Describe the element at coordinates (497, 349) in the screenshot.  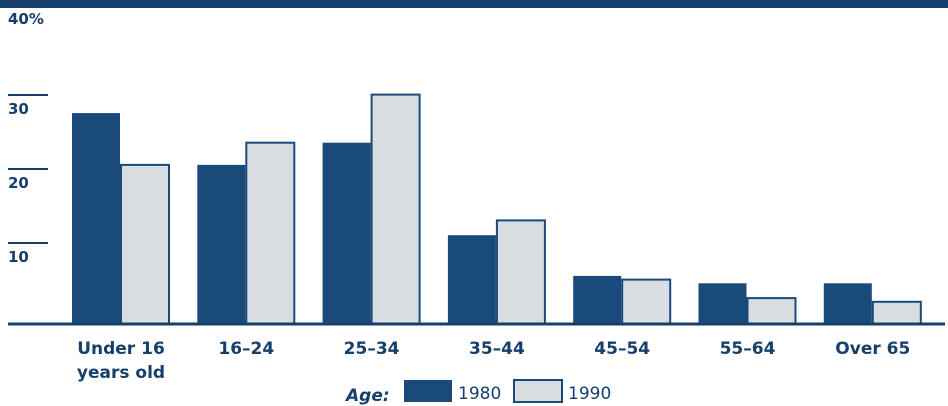
I see `x-tick-label: 35–44` at that location.